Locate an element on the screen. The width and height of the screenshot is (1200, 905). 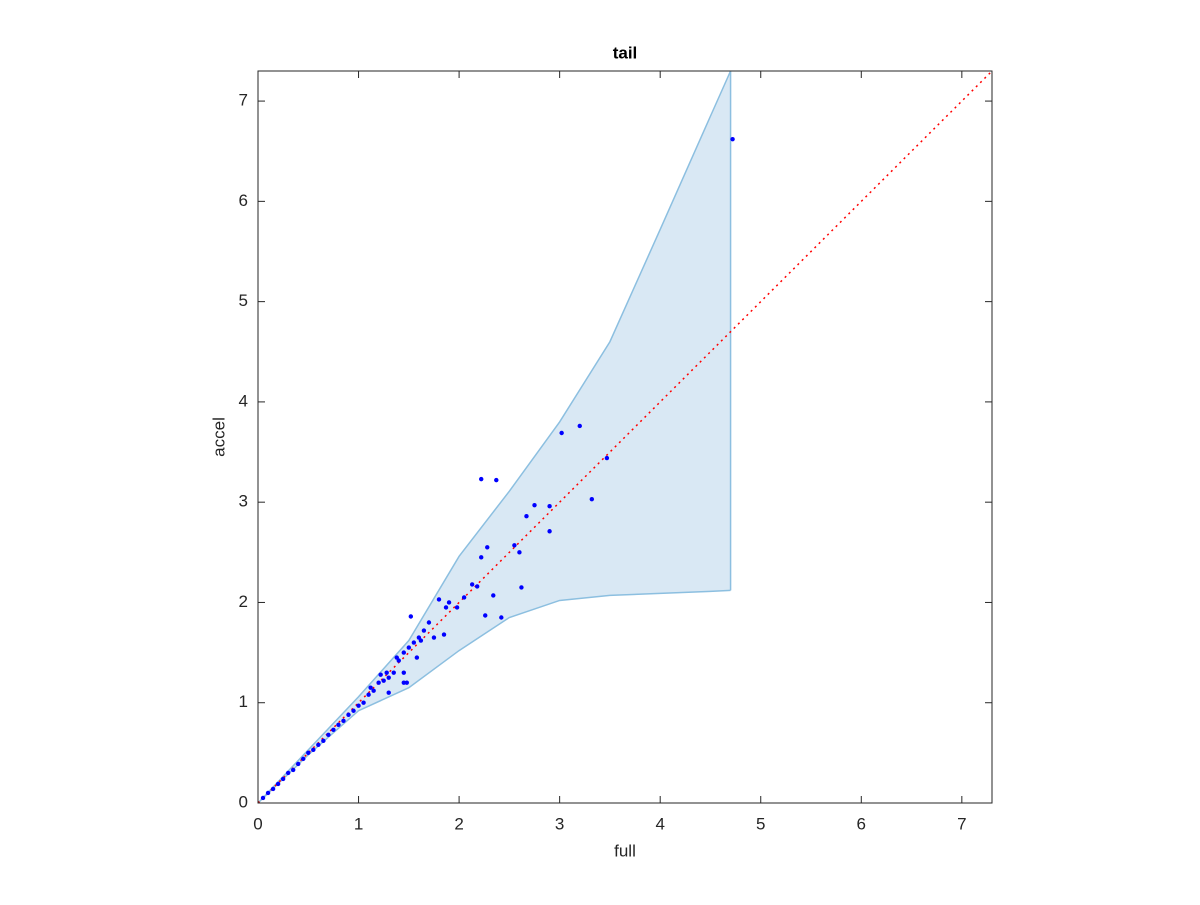
y-tick-label: 5 is located at coordinates (243, 300).